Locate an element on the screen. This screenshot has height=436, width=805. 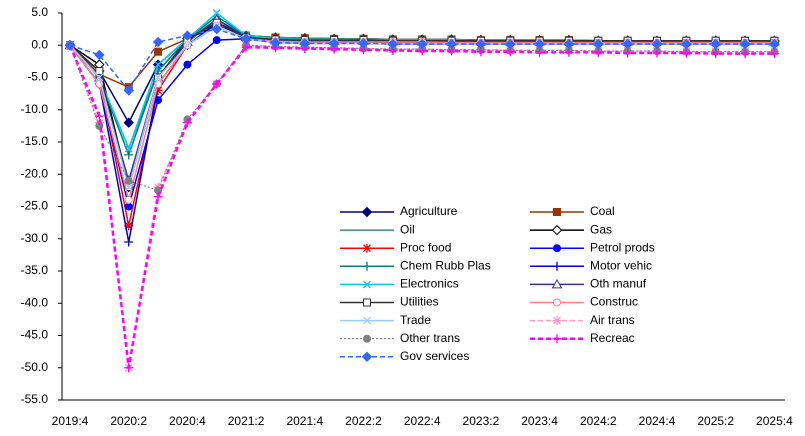
y-tick-label: -20.0 is located at coordinates (35, 173).